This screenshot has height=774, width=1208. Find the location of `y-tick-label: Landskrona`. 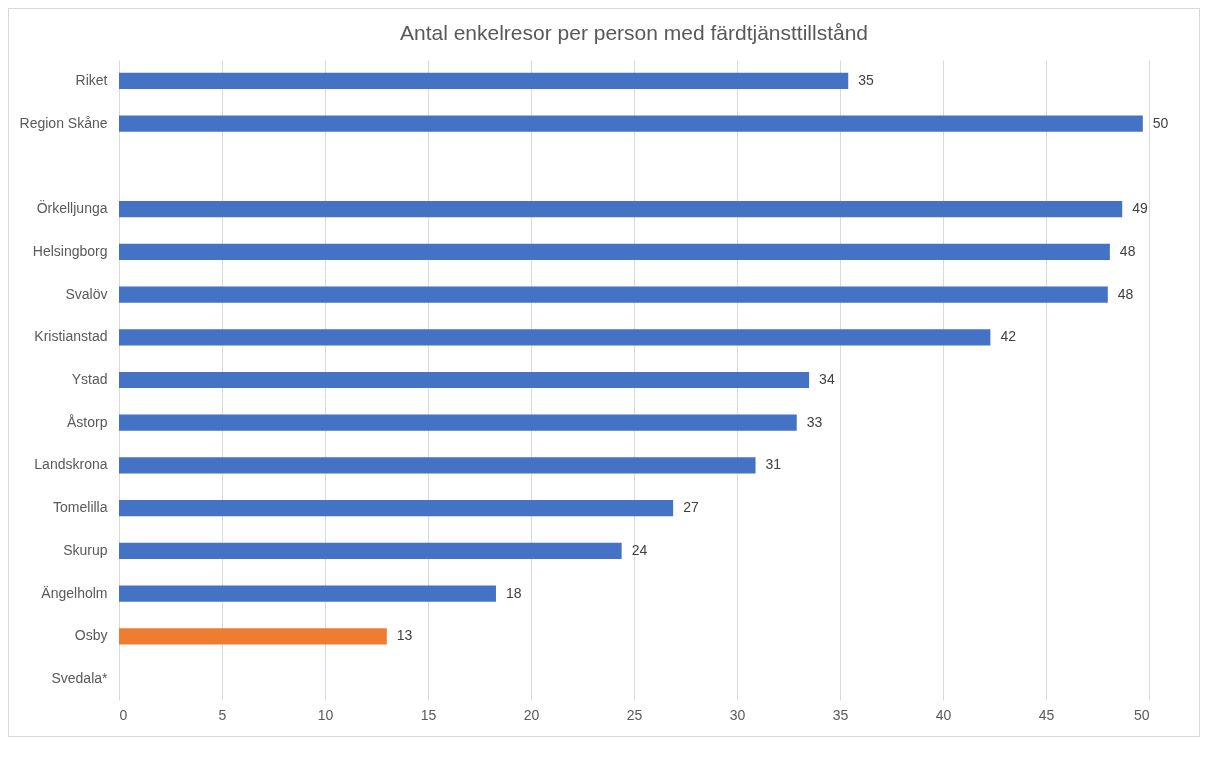

y-tick-label: Landskrona is located at coordinates (71, 464).